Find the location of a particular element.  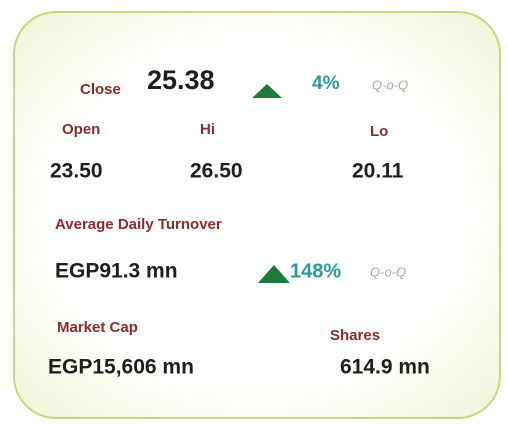

close-value: 25.38 is located at coordinates (181, 80).